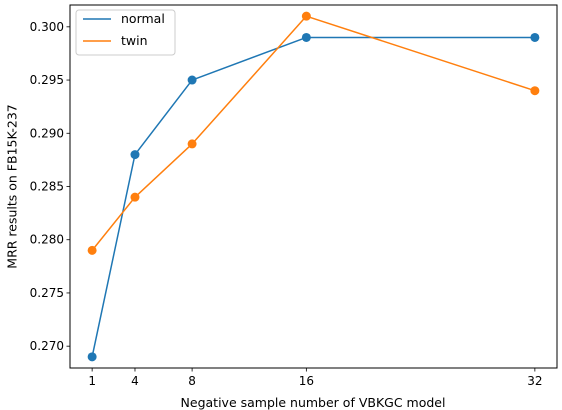 Image resolution: width=562 pixels, height=410 pixels. What do you see at coordinates (135, 381) in the screenshot?
I see `x-tick-label: 4` at bounding box center [135, 381].